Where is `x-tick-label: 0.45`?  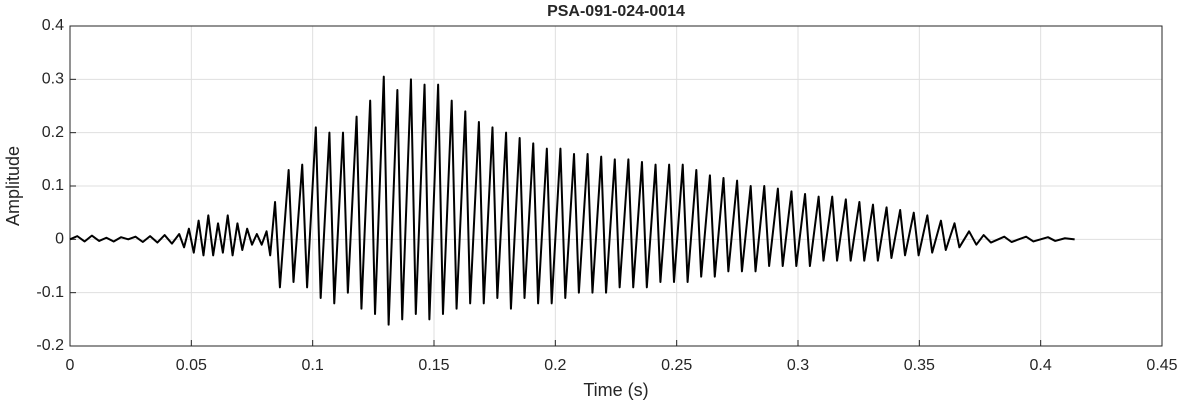
x-tick-label: 0.45 is located at coordinates (1161, 365).